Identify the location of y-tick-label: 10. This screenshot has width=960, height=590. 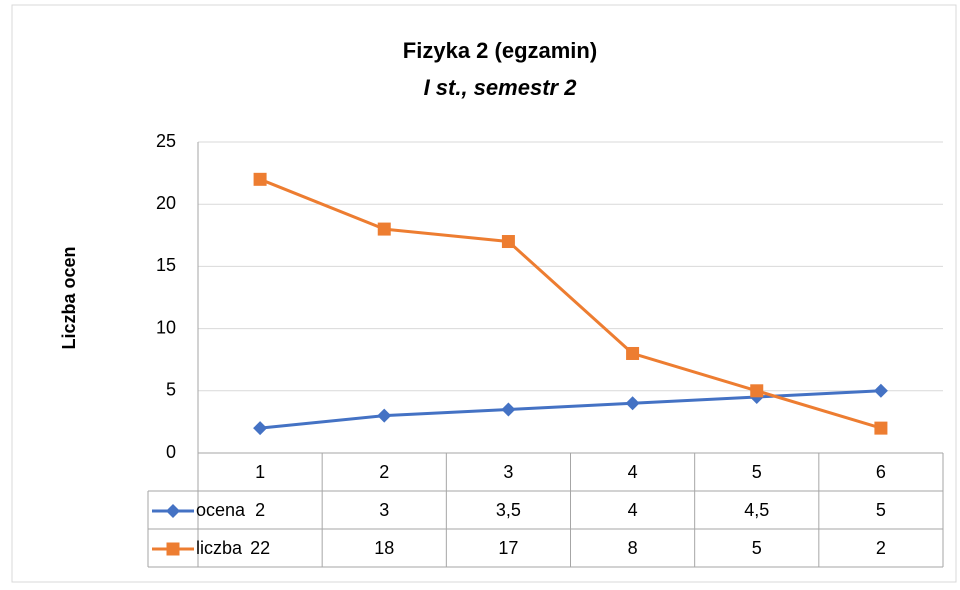
(166, 327).